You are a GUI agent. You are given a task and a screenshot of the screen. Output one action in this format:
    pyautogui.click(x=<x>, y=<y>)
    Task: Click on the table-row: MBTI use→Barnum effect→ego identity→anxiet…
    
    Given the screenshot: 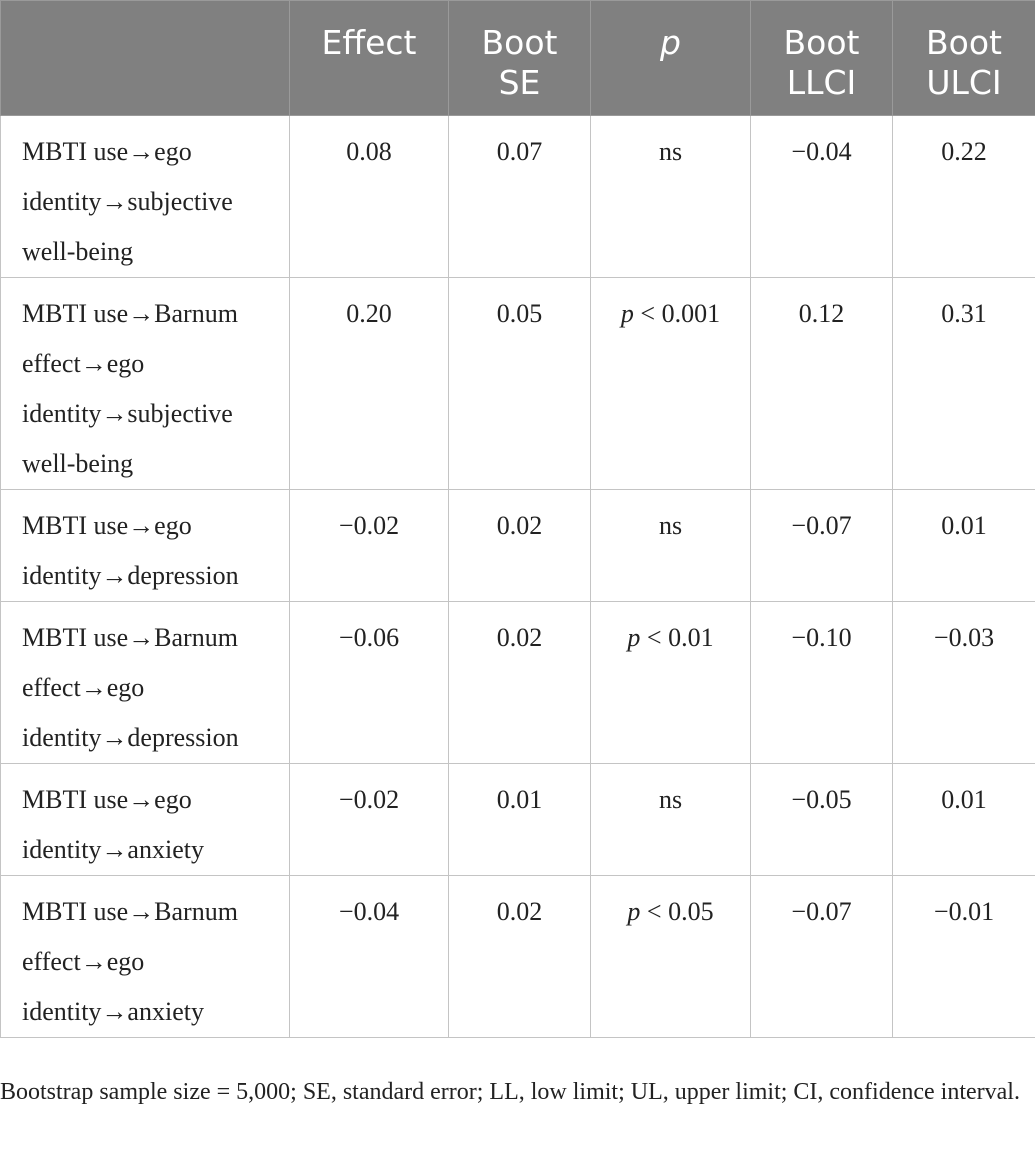 What is the action you would take?
    pyautogui.click(x=517, y=956)
    